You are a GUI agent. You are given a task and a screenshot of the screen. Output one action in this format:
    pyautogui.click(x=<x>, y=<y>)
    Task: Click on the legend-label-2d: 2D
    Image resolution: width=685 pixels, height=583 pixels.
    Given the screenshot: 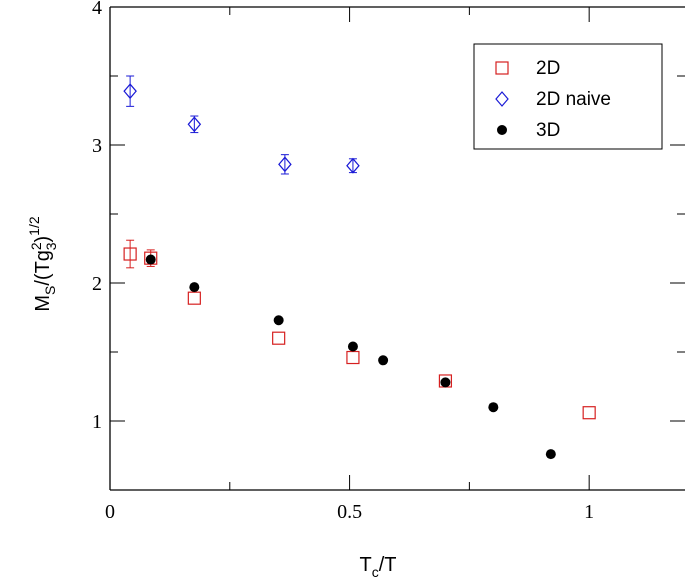 What is the action you would take?
    pyautogui.click(x=548, y=68)
    